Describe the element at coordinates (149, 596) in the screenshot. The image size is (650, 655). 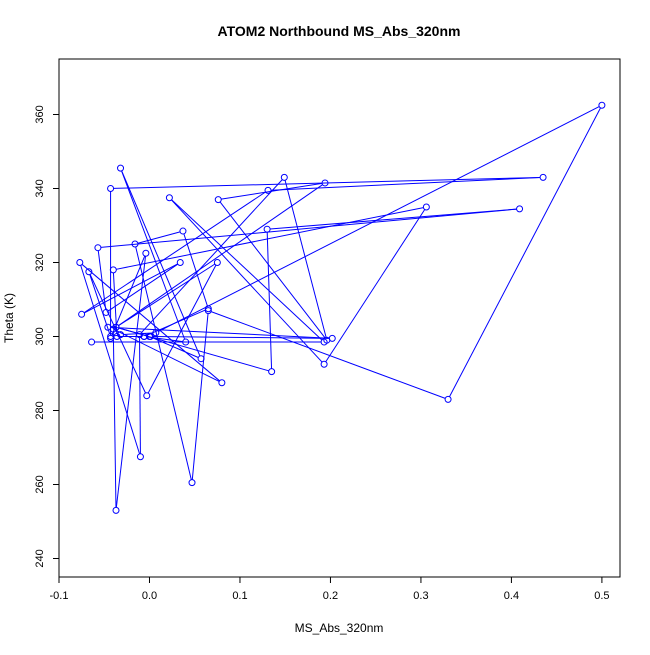
I see `x-tick-label: 0.0` at that location.